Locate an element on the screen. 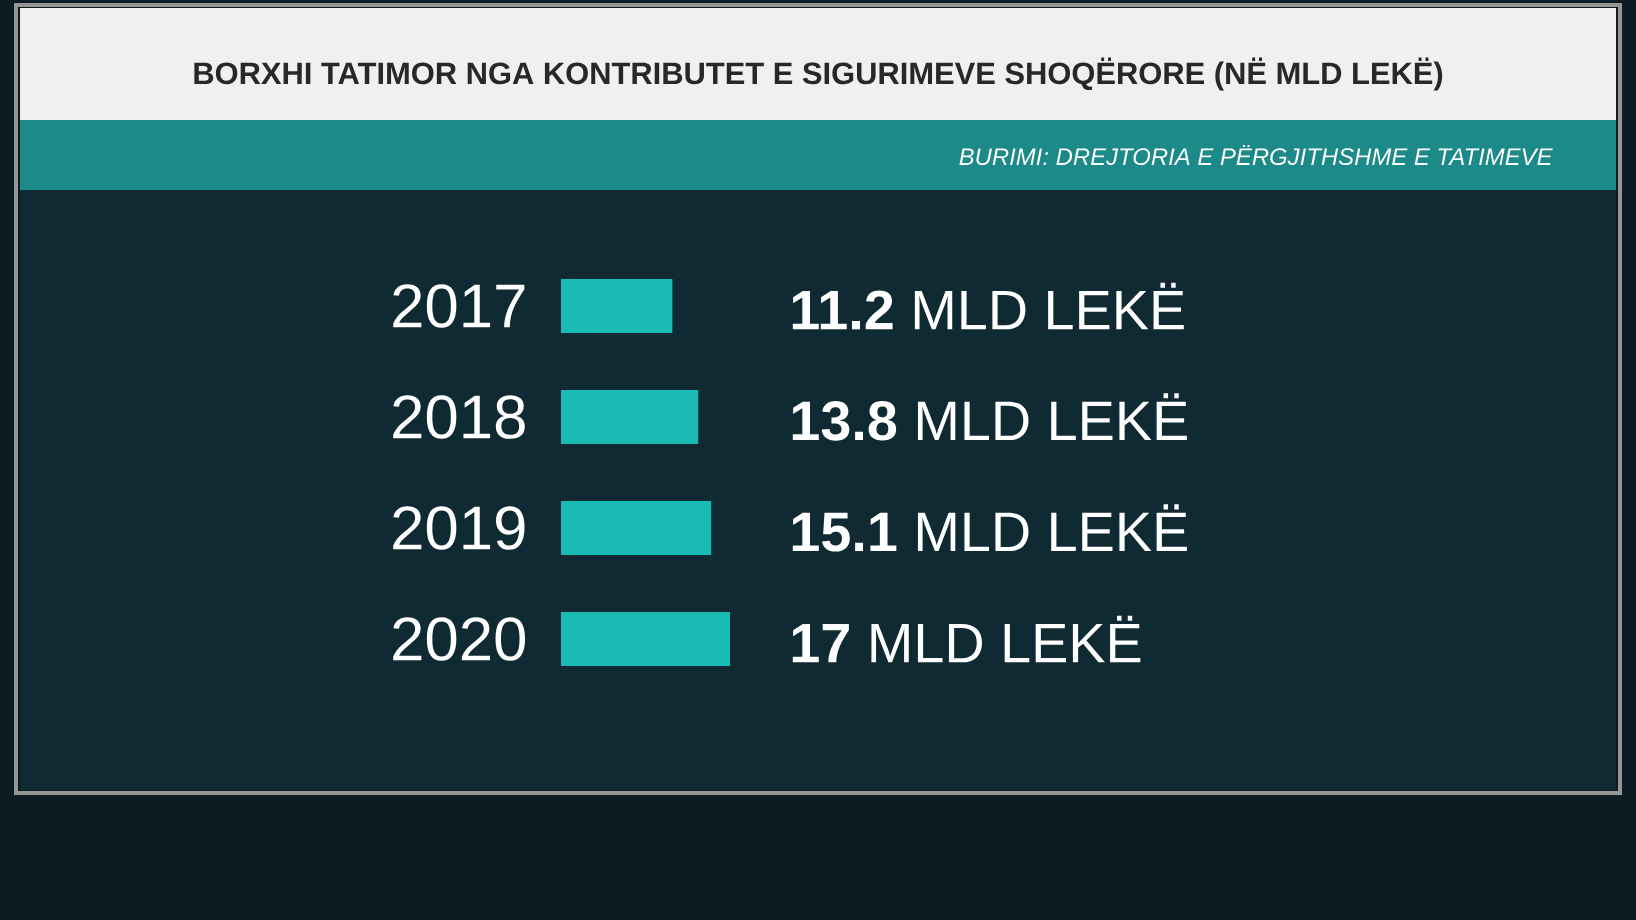 The width and height of the screenshot is (1636, 920). y-tick-label: 2018 is located at coordinates (459, 417).